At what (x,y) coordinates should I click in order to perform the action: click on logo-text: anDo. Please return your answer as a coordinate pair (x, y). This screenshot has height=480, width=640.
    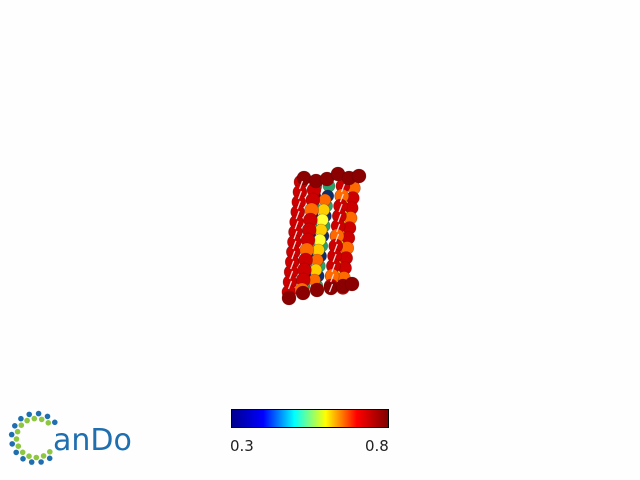
    Looking at the image, I should click on (92, 440).